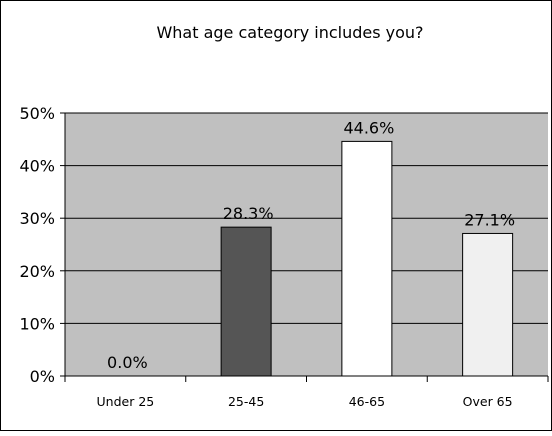  What do you see at coordinates (37, 166) in the screenshot?
I see `y-tick-label: 40%` at bounding box center [37, 166].